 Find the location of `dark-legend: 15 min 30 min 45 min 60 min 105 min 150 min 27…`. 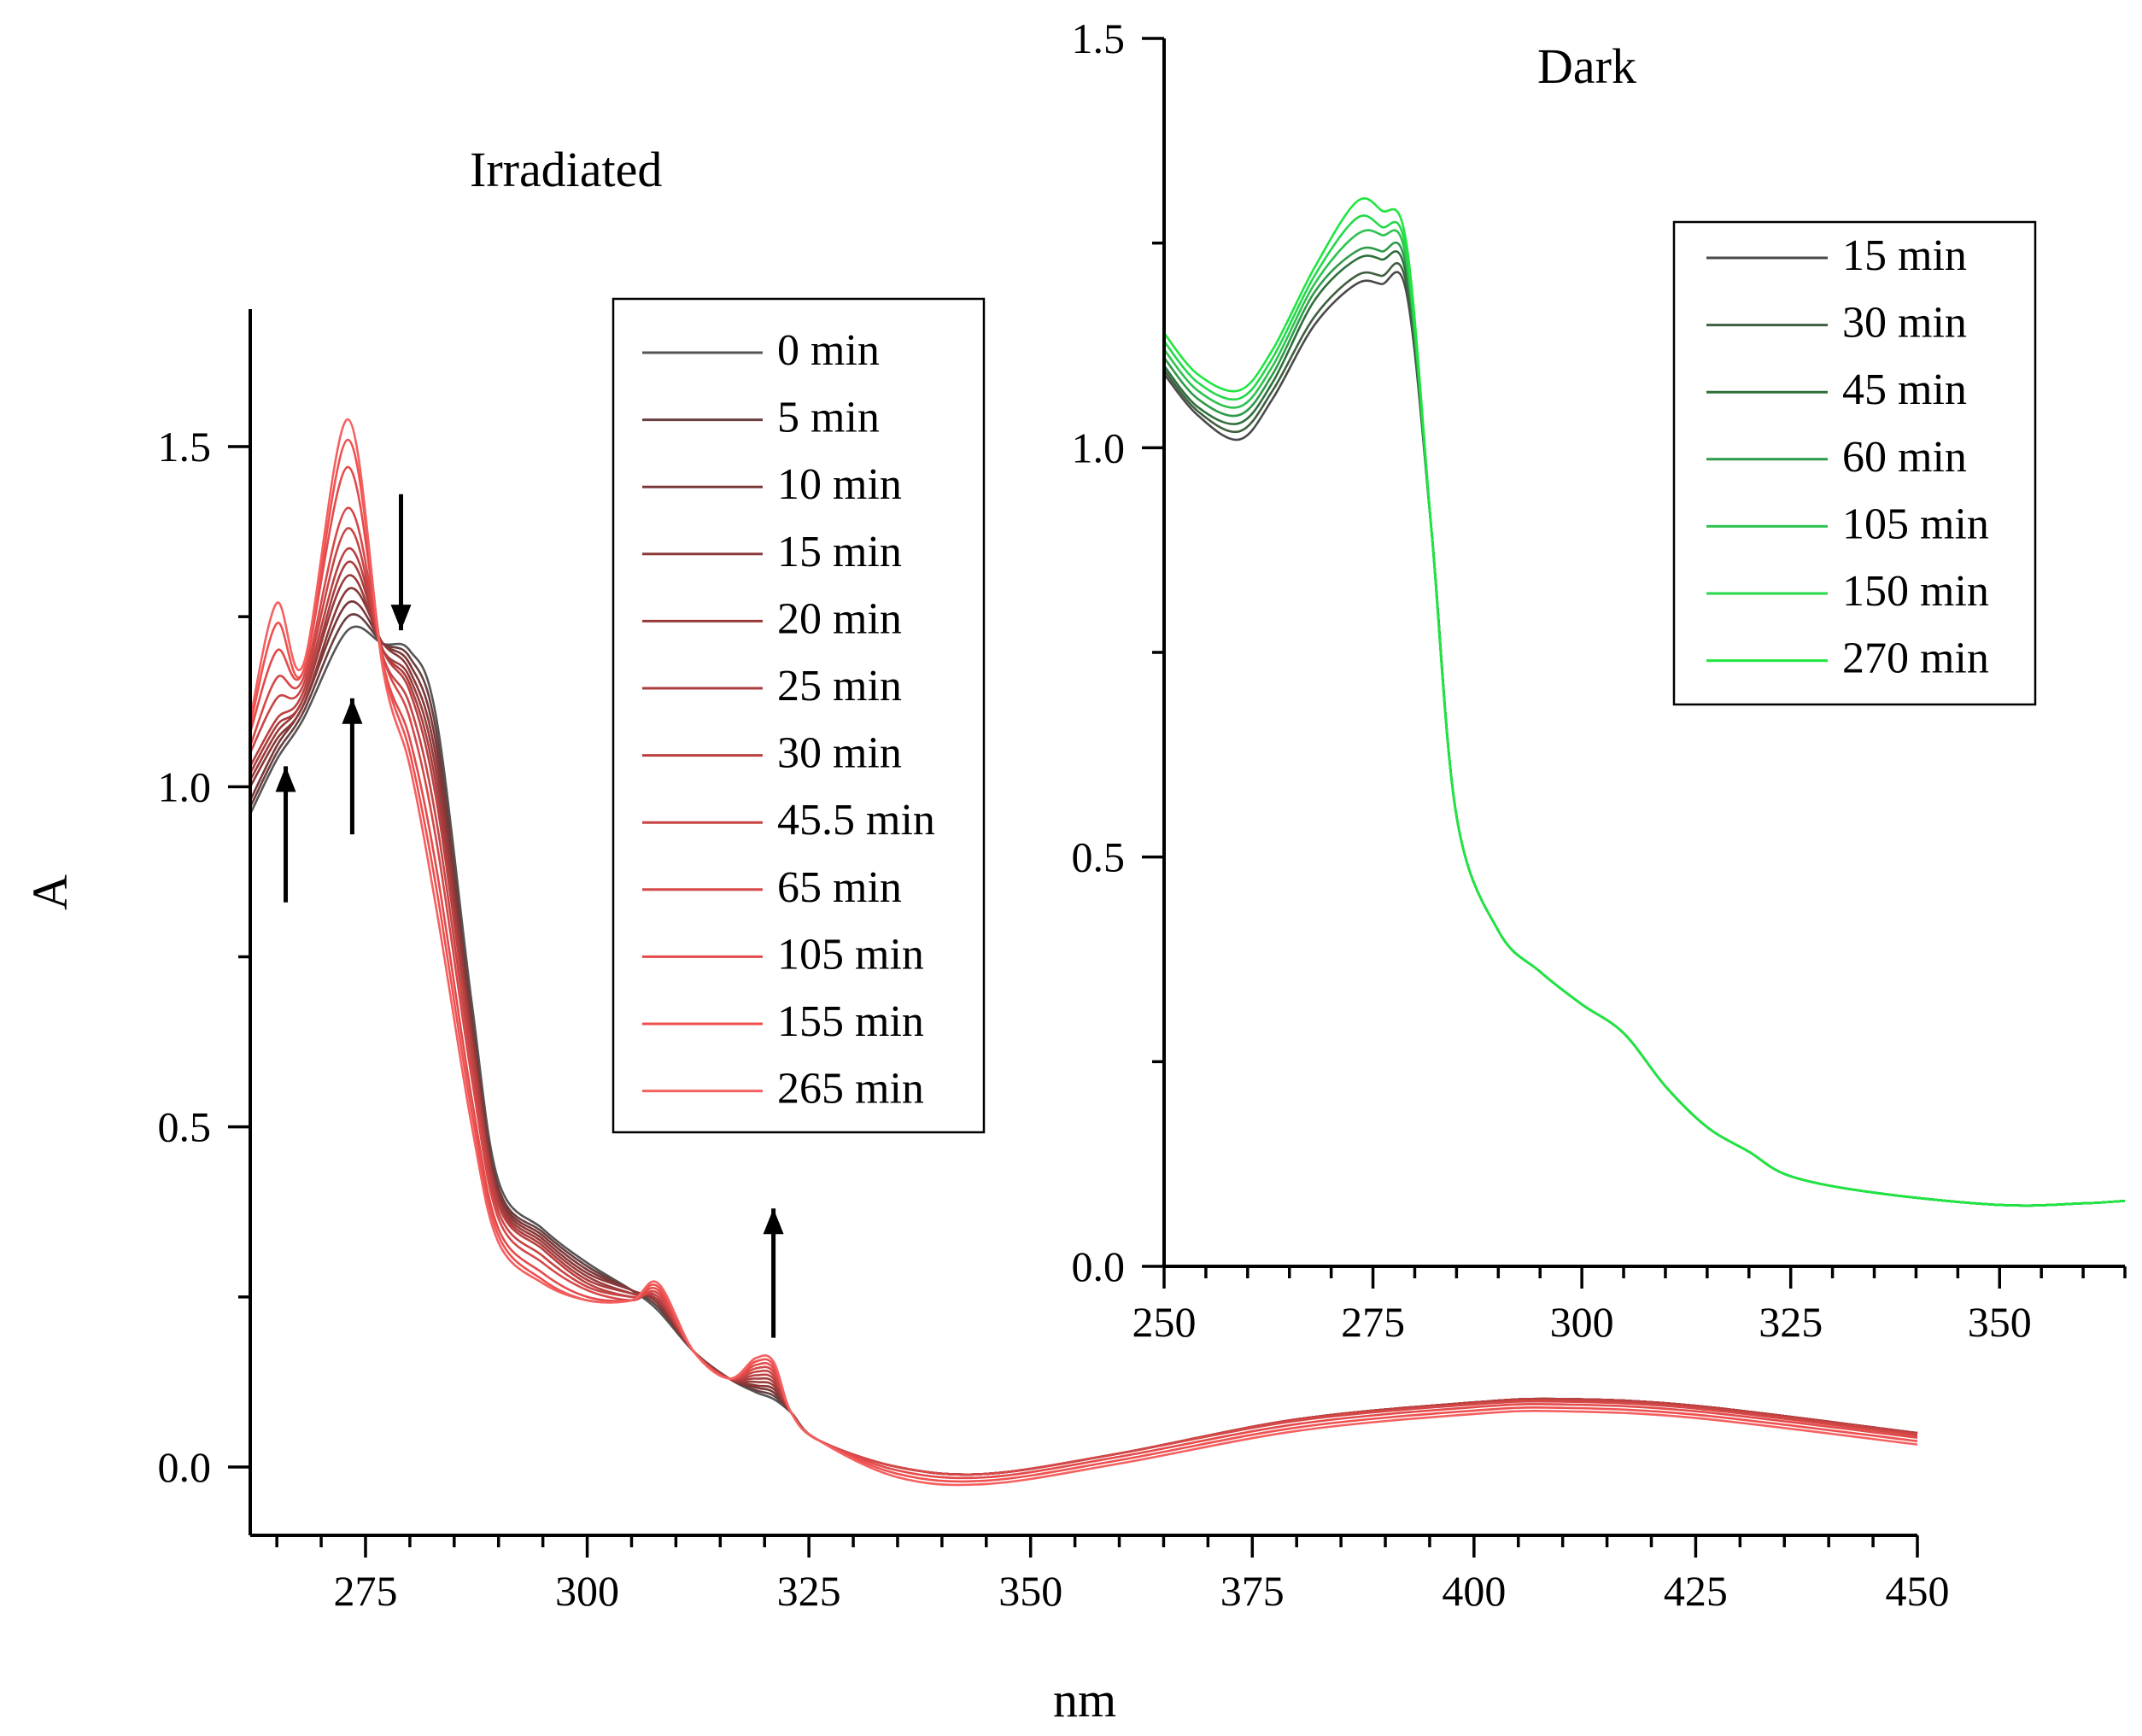

dark-legend: 15 min 30 min 45 min 60 min 105 min 150 min 27… is located at coordinates (1854, 463).